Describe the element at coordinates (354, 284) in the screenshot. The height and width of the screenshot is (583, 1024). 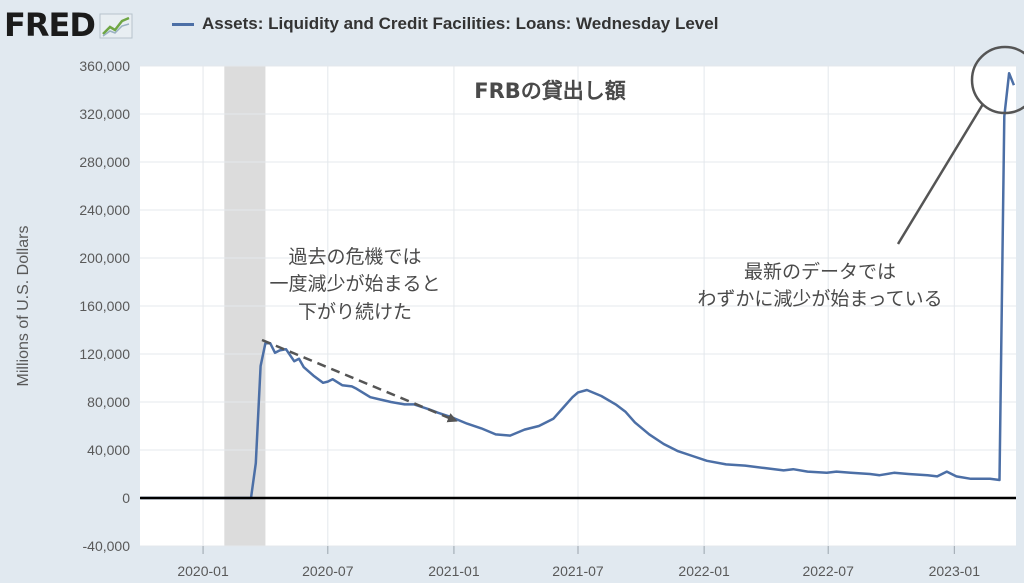
I see `annotation-past-line: 一度減少が始まると` at that location.